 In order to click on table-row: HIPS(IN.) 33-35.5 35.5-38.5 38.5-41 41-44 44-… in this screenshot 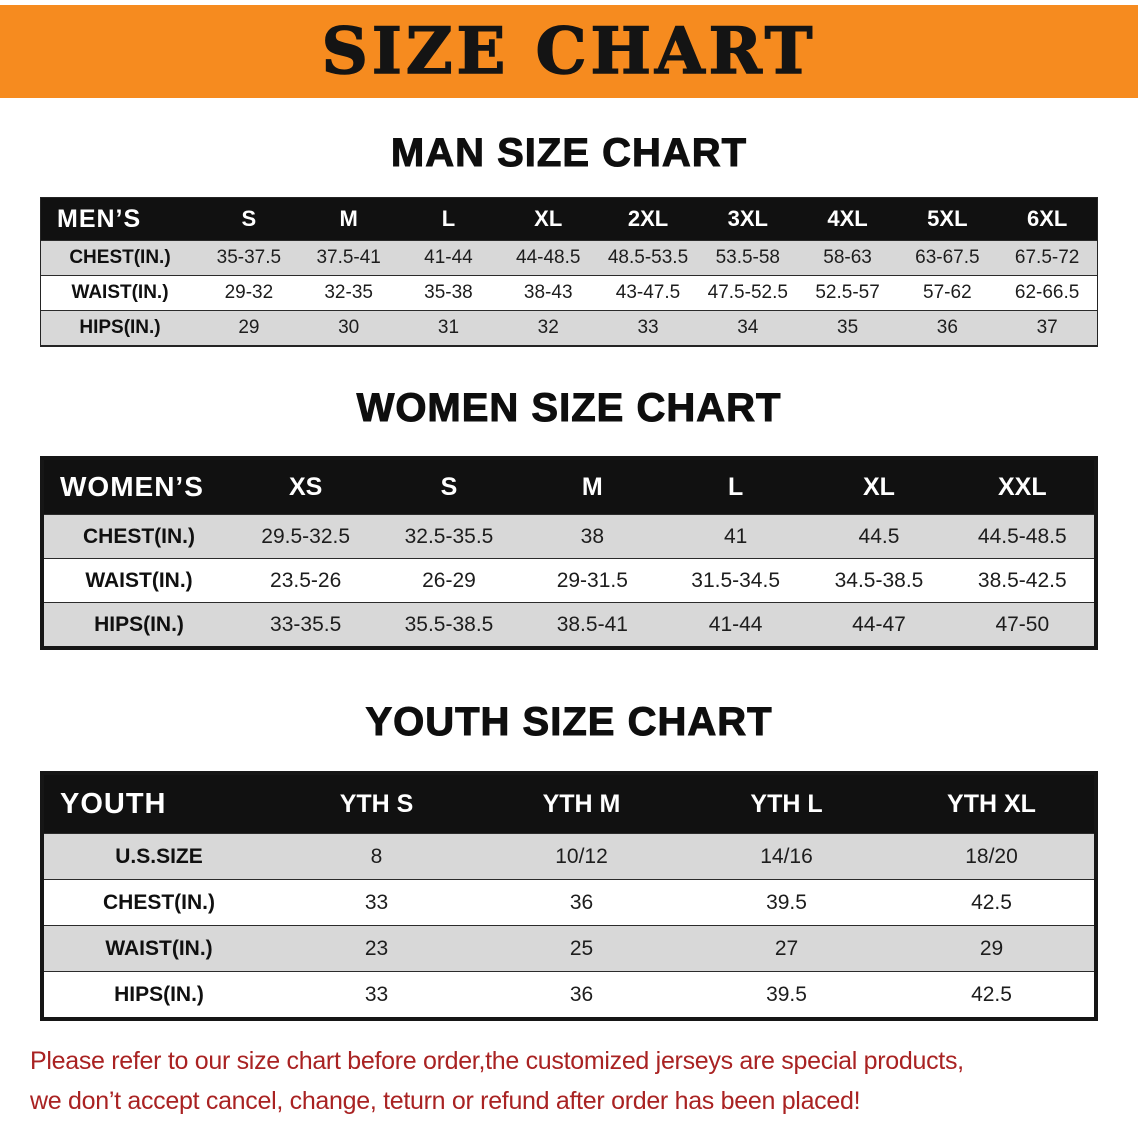, I will do `click(569, 624)`.